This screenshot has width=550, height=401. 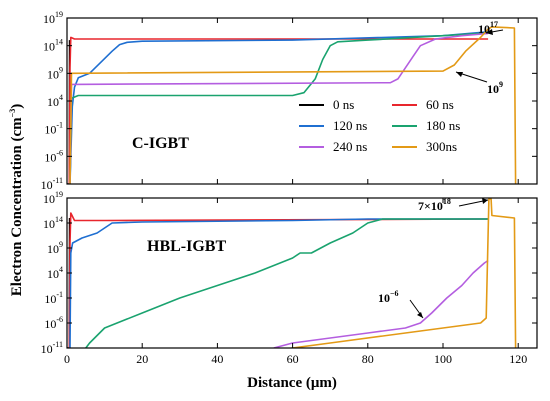 What do you see at coordinates (350, 146) in the screenshot?
I see `legend-label-240ns: 240 ns` at bounding box center [350, 146].